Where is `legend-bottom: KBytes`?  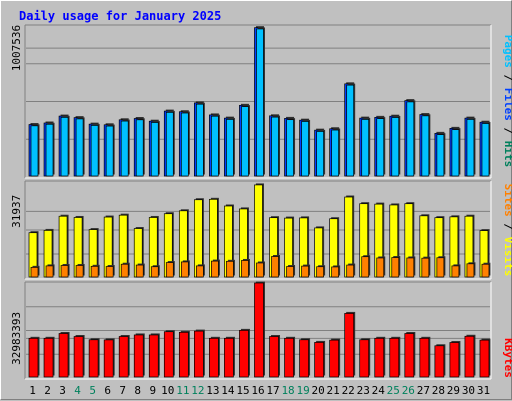 legend-bottom: KBytes is located at coordinates (507, 358).